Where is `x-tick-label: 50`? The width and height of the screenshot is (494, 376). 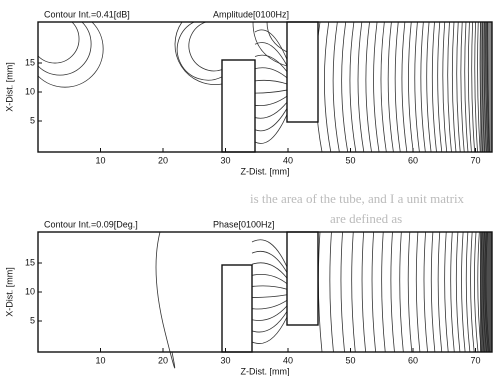
x-tick-label: 50 is located at coordinates (350, 160).